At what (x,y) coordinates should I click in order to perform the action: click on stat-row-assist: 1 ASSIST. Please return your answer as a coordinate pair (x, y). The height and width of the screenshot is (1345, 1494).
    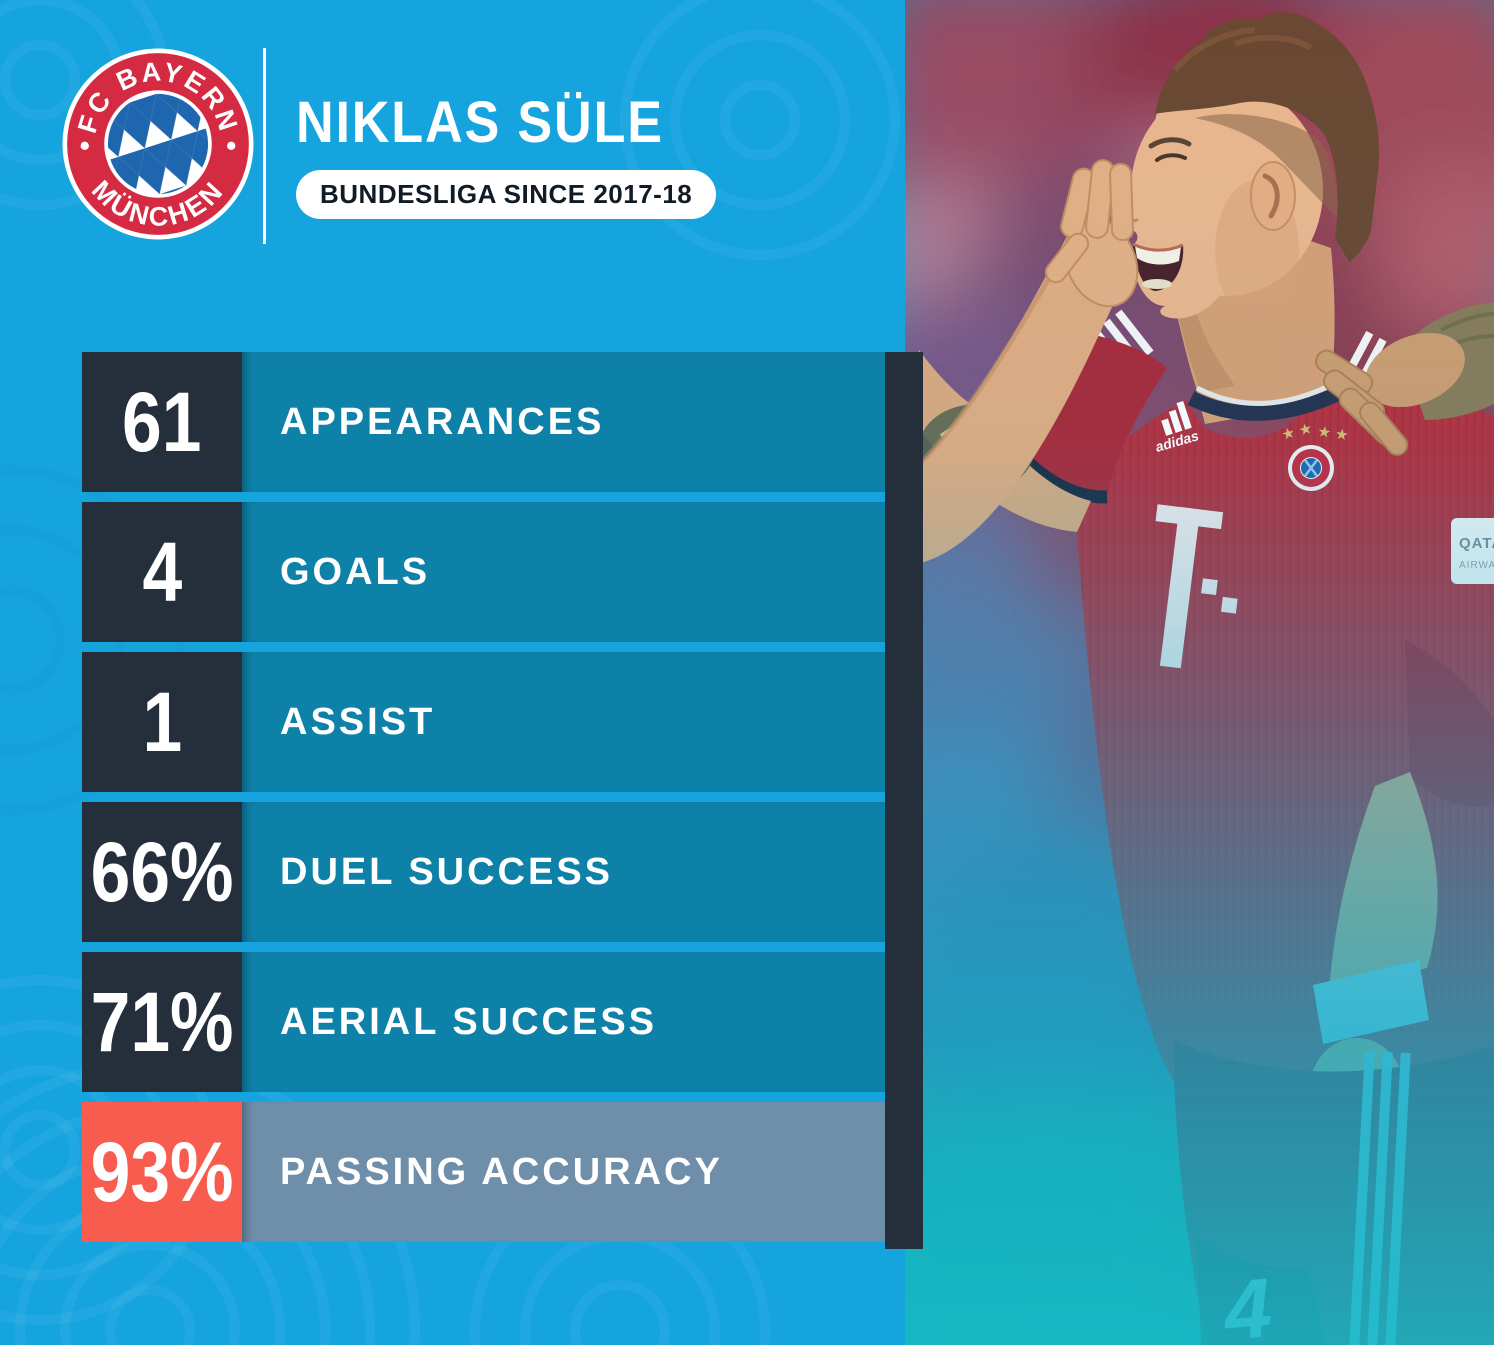
    Looking at the image, I should click on (483, 722).